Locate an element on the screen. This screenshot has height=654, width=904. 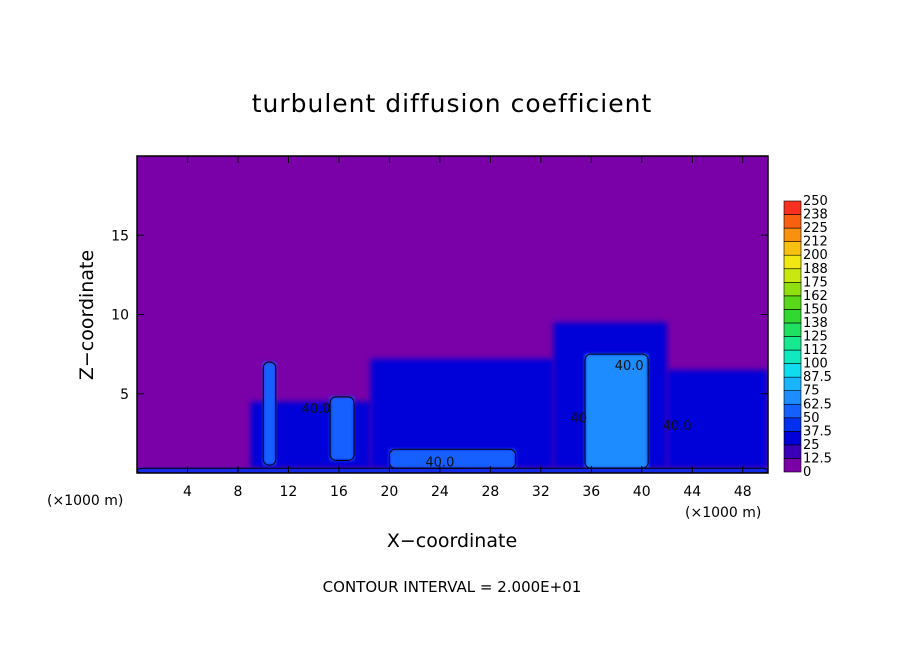
x-tick-label: 20 is located at coordinates (389, 492).